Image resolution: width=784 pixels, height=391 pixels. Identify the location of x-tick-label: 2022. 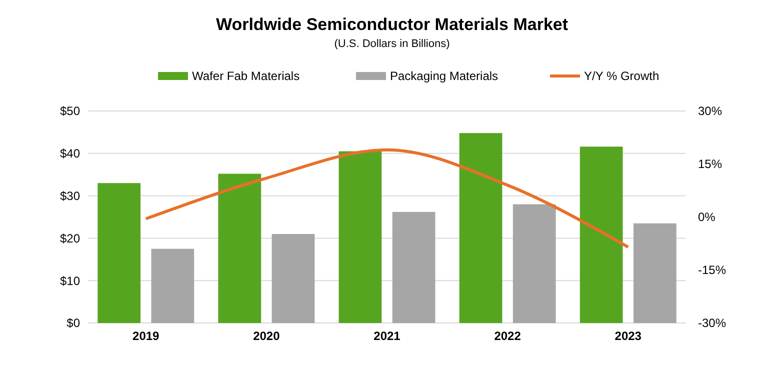
(508, 336).